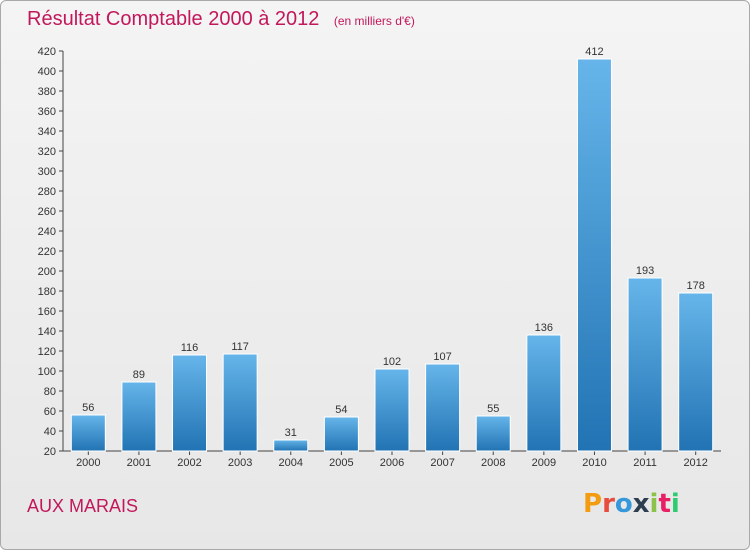  Describe the element at coordinates (139, 463) in the screenshot. I see `x-tick-label: 2001` at that location.